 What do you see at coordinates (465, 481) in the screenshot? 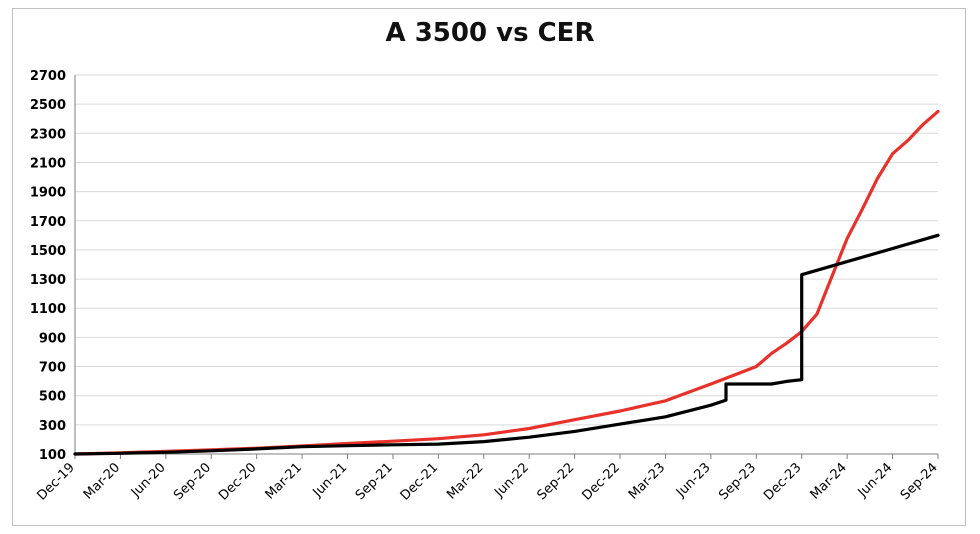
I see `x-tick-label: Mar-22` at bounding box center [465, 481].